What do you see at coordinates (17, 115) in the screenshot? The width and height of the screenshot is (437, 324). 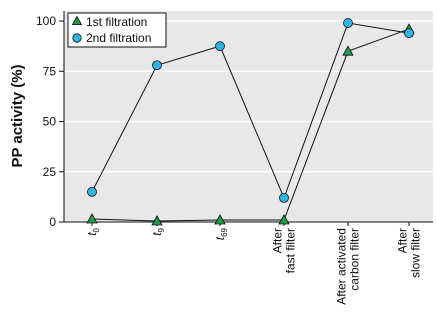 I see `y-axis-label: PP activity (%)` at bounding box center [17, 115].